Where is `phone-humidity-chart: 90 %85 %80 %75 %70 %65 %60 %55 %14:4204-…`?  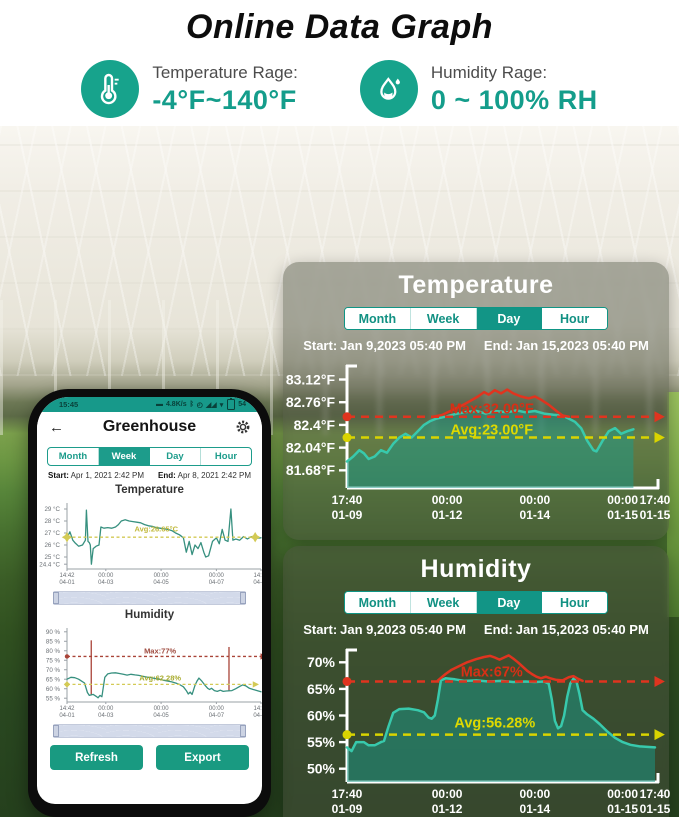
phone-humidity-chart: 90 %85 %80 %75 %70 %65 %60 %55 %14:4204-… is located at coordinates (154, 673).